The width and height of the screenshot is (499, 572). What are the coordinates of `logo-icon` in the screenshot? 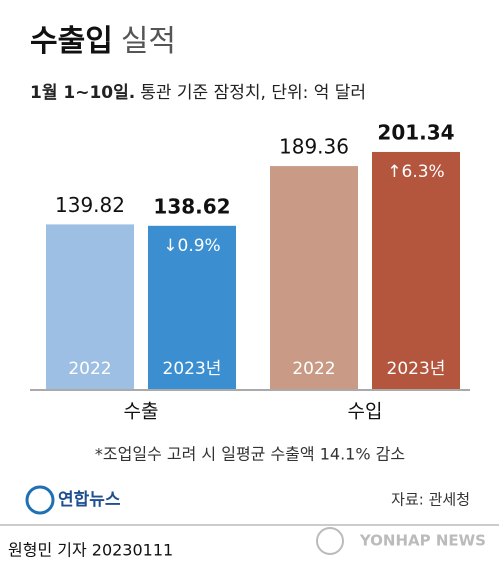 It's located at (40, 500).